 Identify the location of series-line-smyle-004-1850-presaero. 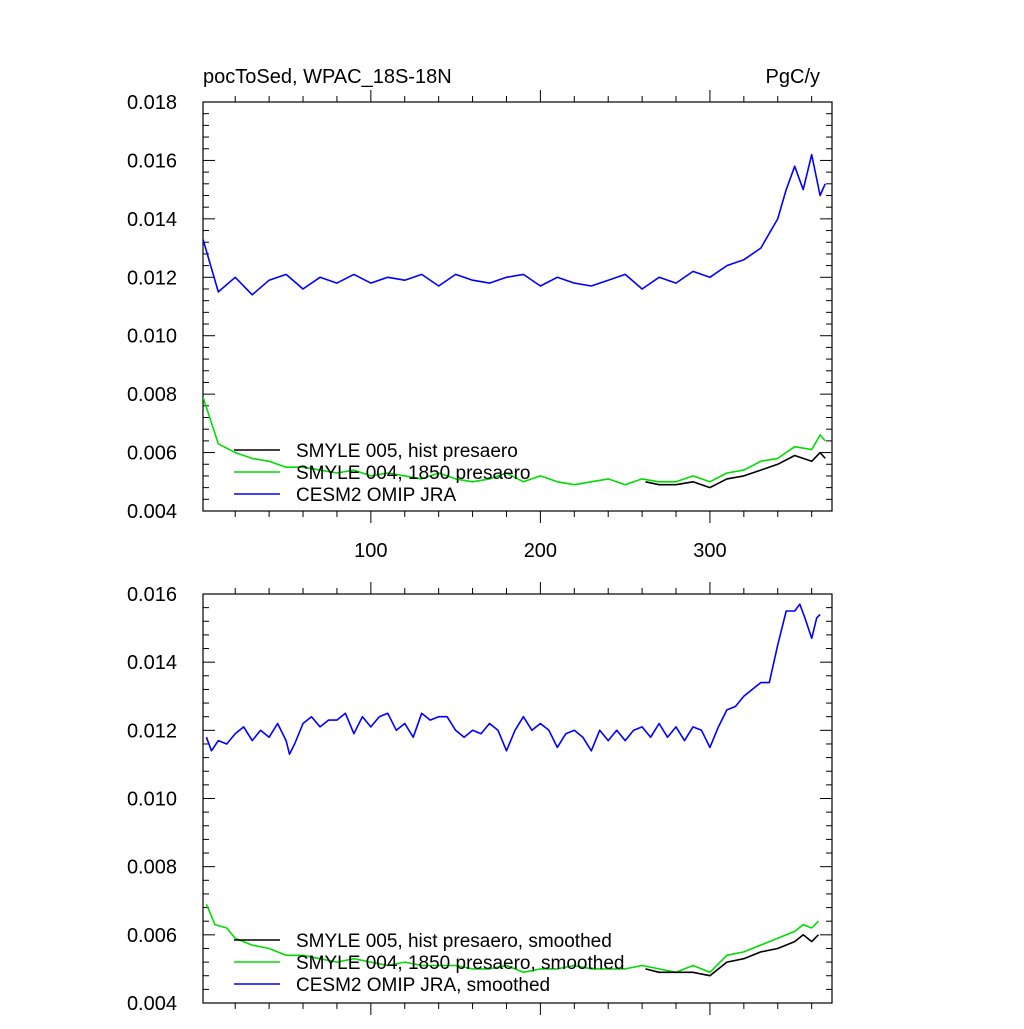
(514, 441).